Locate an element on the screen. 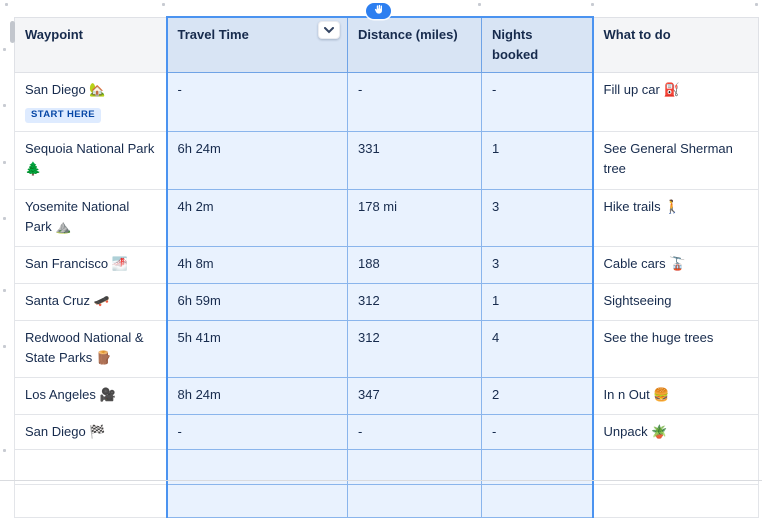  cell-what-to-do: Sightseeing is located at coordinates (675, 302).